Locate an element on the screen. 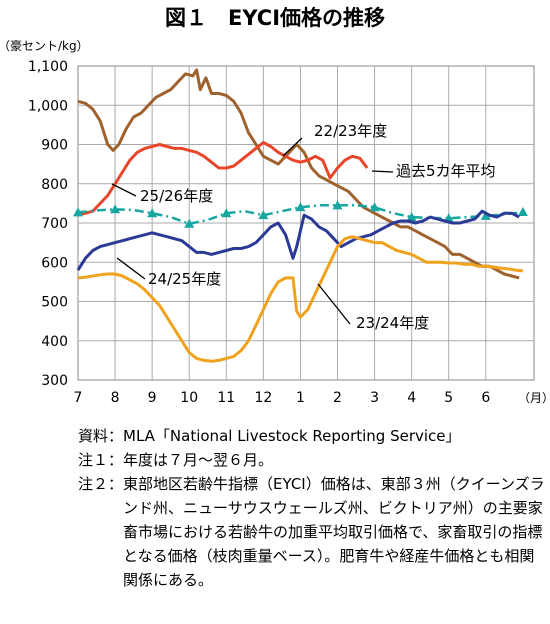 This screenshot has height=624, width=550. x-tick-label: 9 is located at coordinates (152, 398).